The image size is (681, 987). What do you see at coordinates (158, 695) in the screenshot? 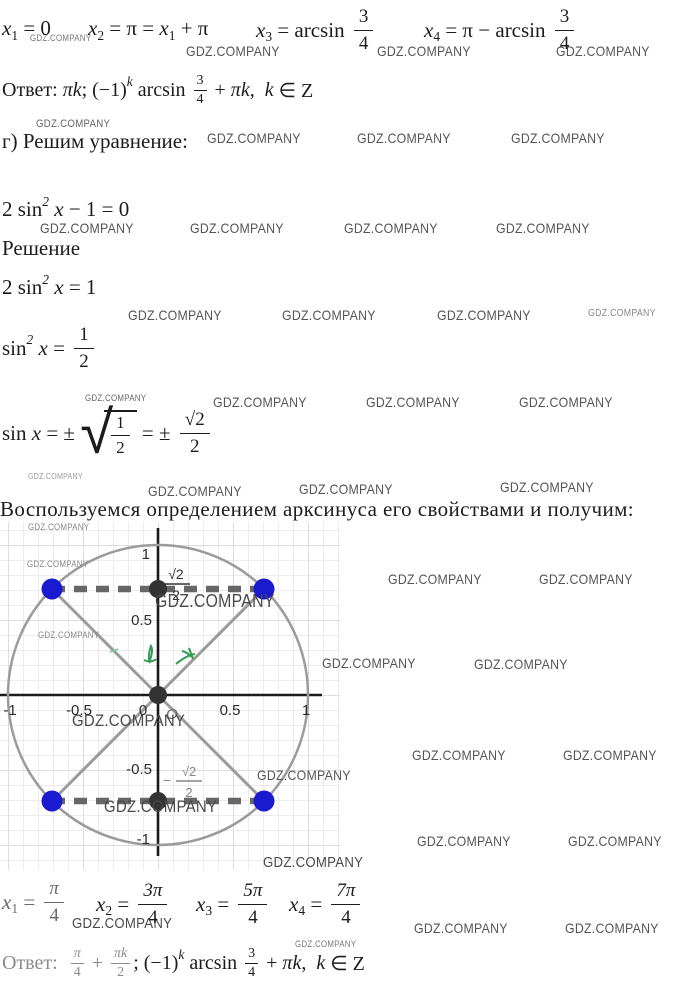
I see `dot-origin` at bounding box center [158, 695].